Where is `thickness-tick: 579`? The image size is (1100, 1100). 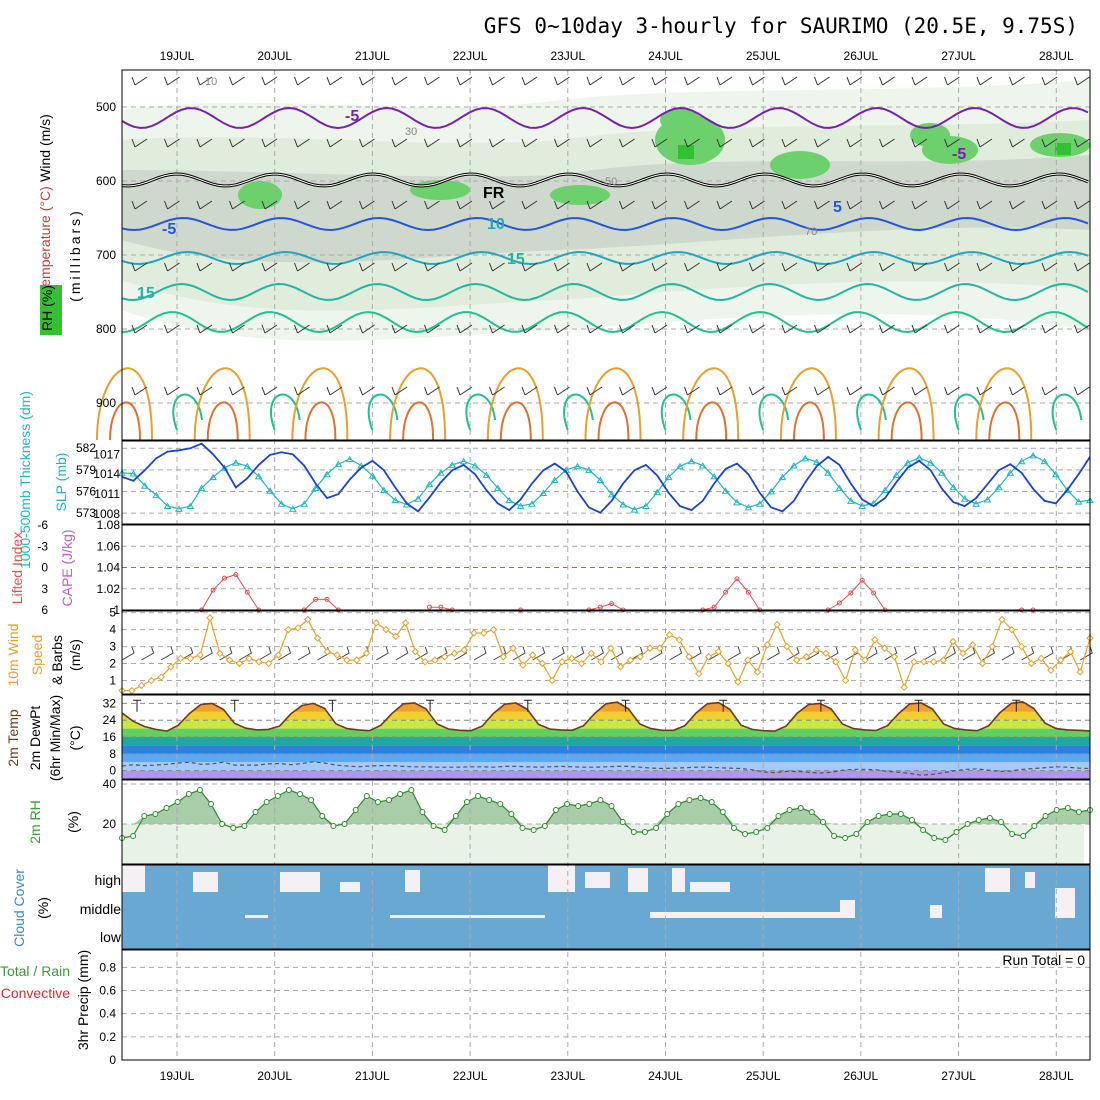
thickness-tick: 579 is located at coordinates (86, 470).